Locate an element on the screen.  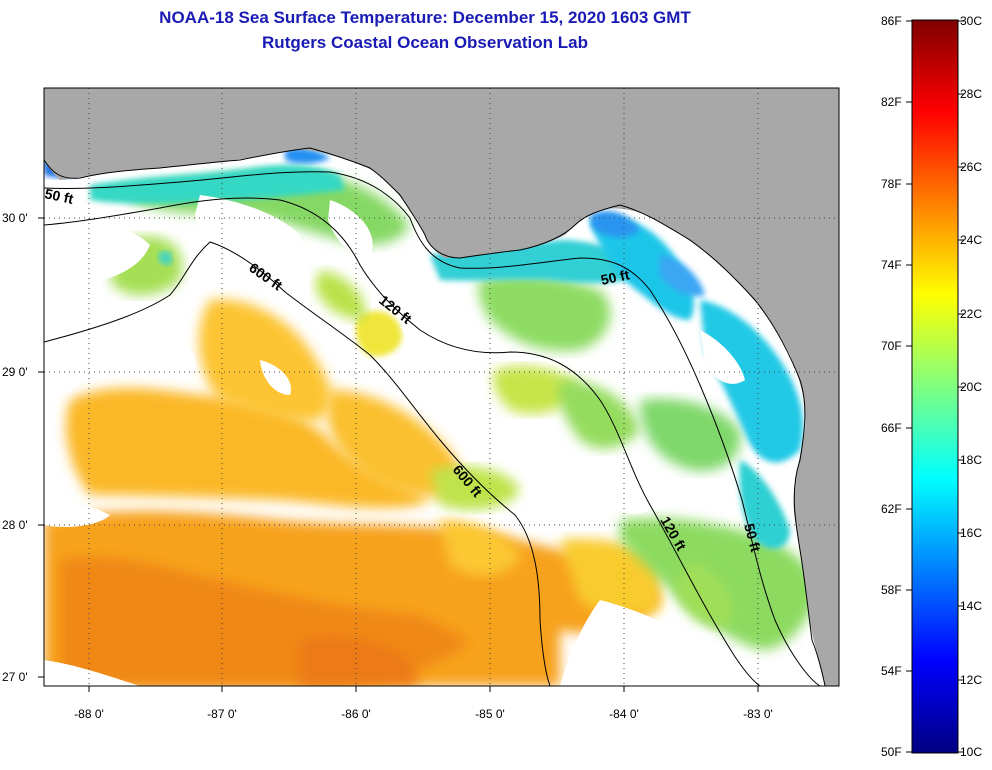
colorbar-f-82: 82F is located at coordinates (891, 102).